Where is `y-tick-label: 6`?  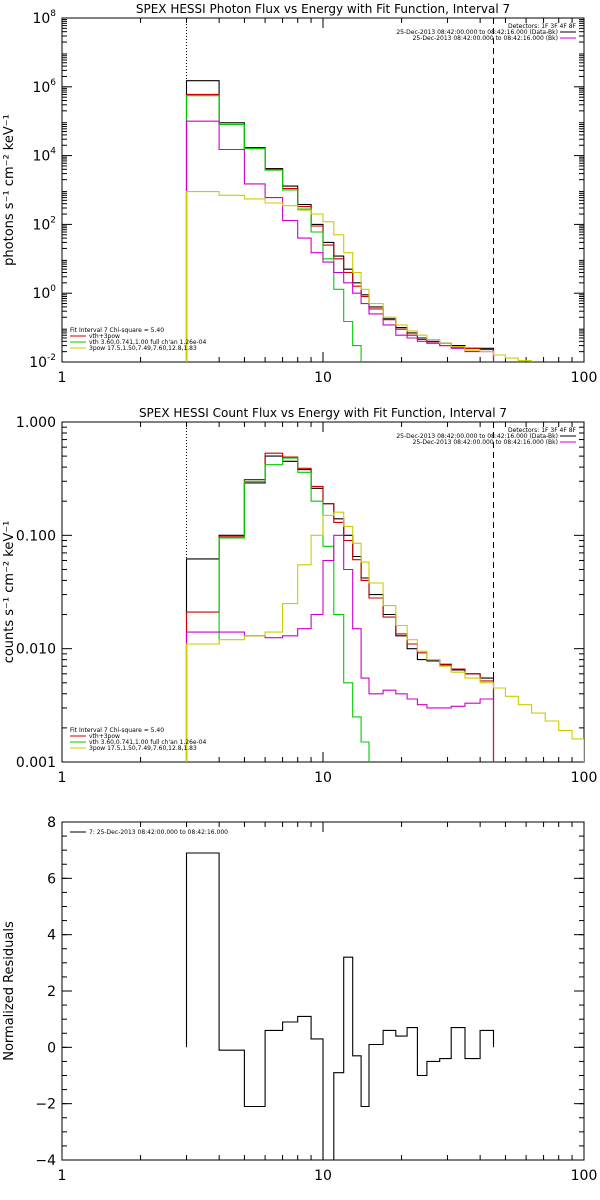 y-tick-label: 6 is located at coordinates (51, 879).